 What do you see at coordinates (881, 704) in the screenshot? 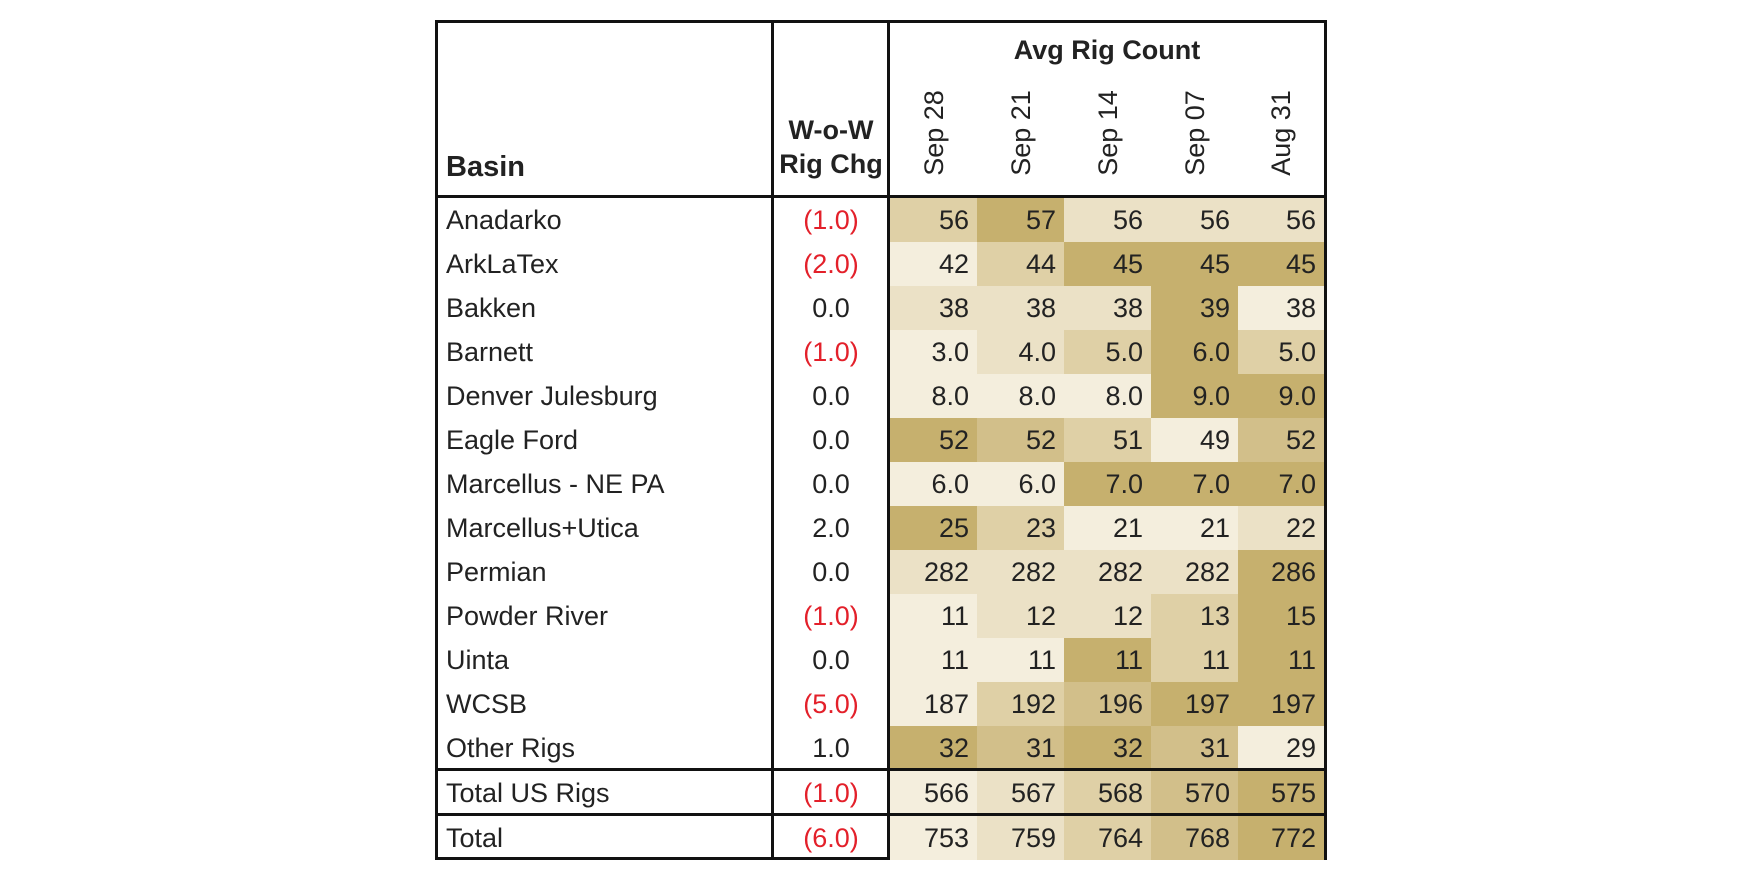
I see `table-row: WCSB (5.0) 187 192 196 197 197` at bounding box center [881, 704].